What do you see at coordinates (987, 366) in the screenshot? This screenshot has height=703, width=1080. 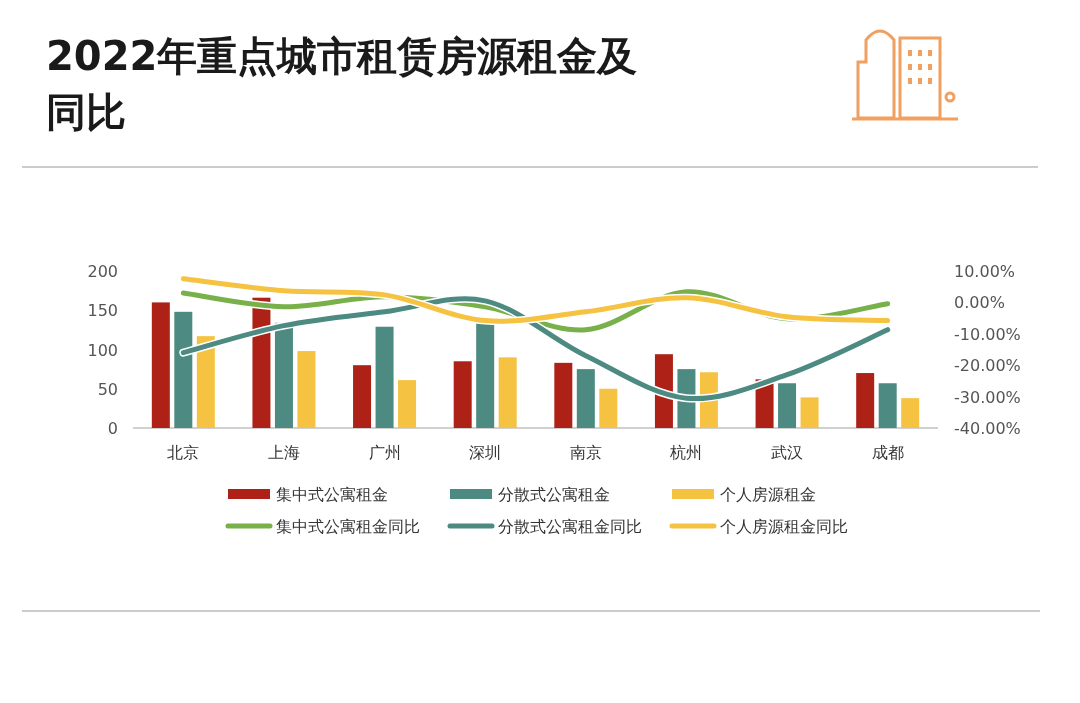 I see `y2-tick-label: -20.00%` at bounding box center [987, 366].